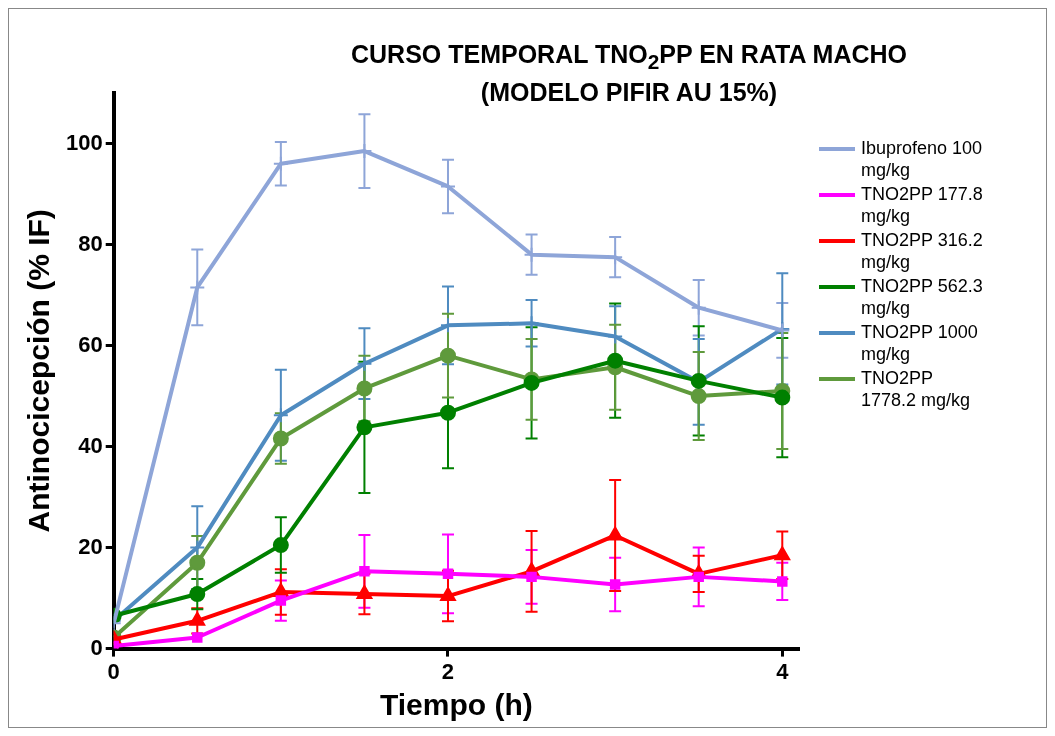 The height and width of the screenshot is (736, 1055). Describe the element at coordinates (96, 647) in the screenshot. I see `y-tick-label: 0` at that location.